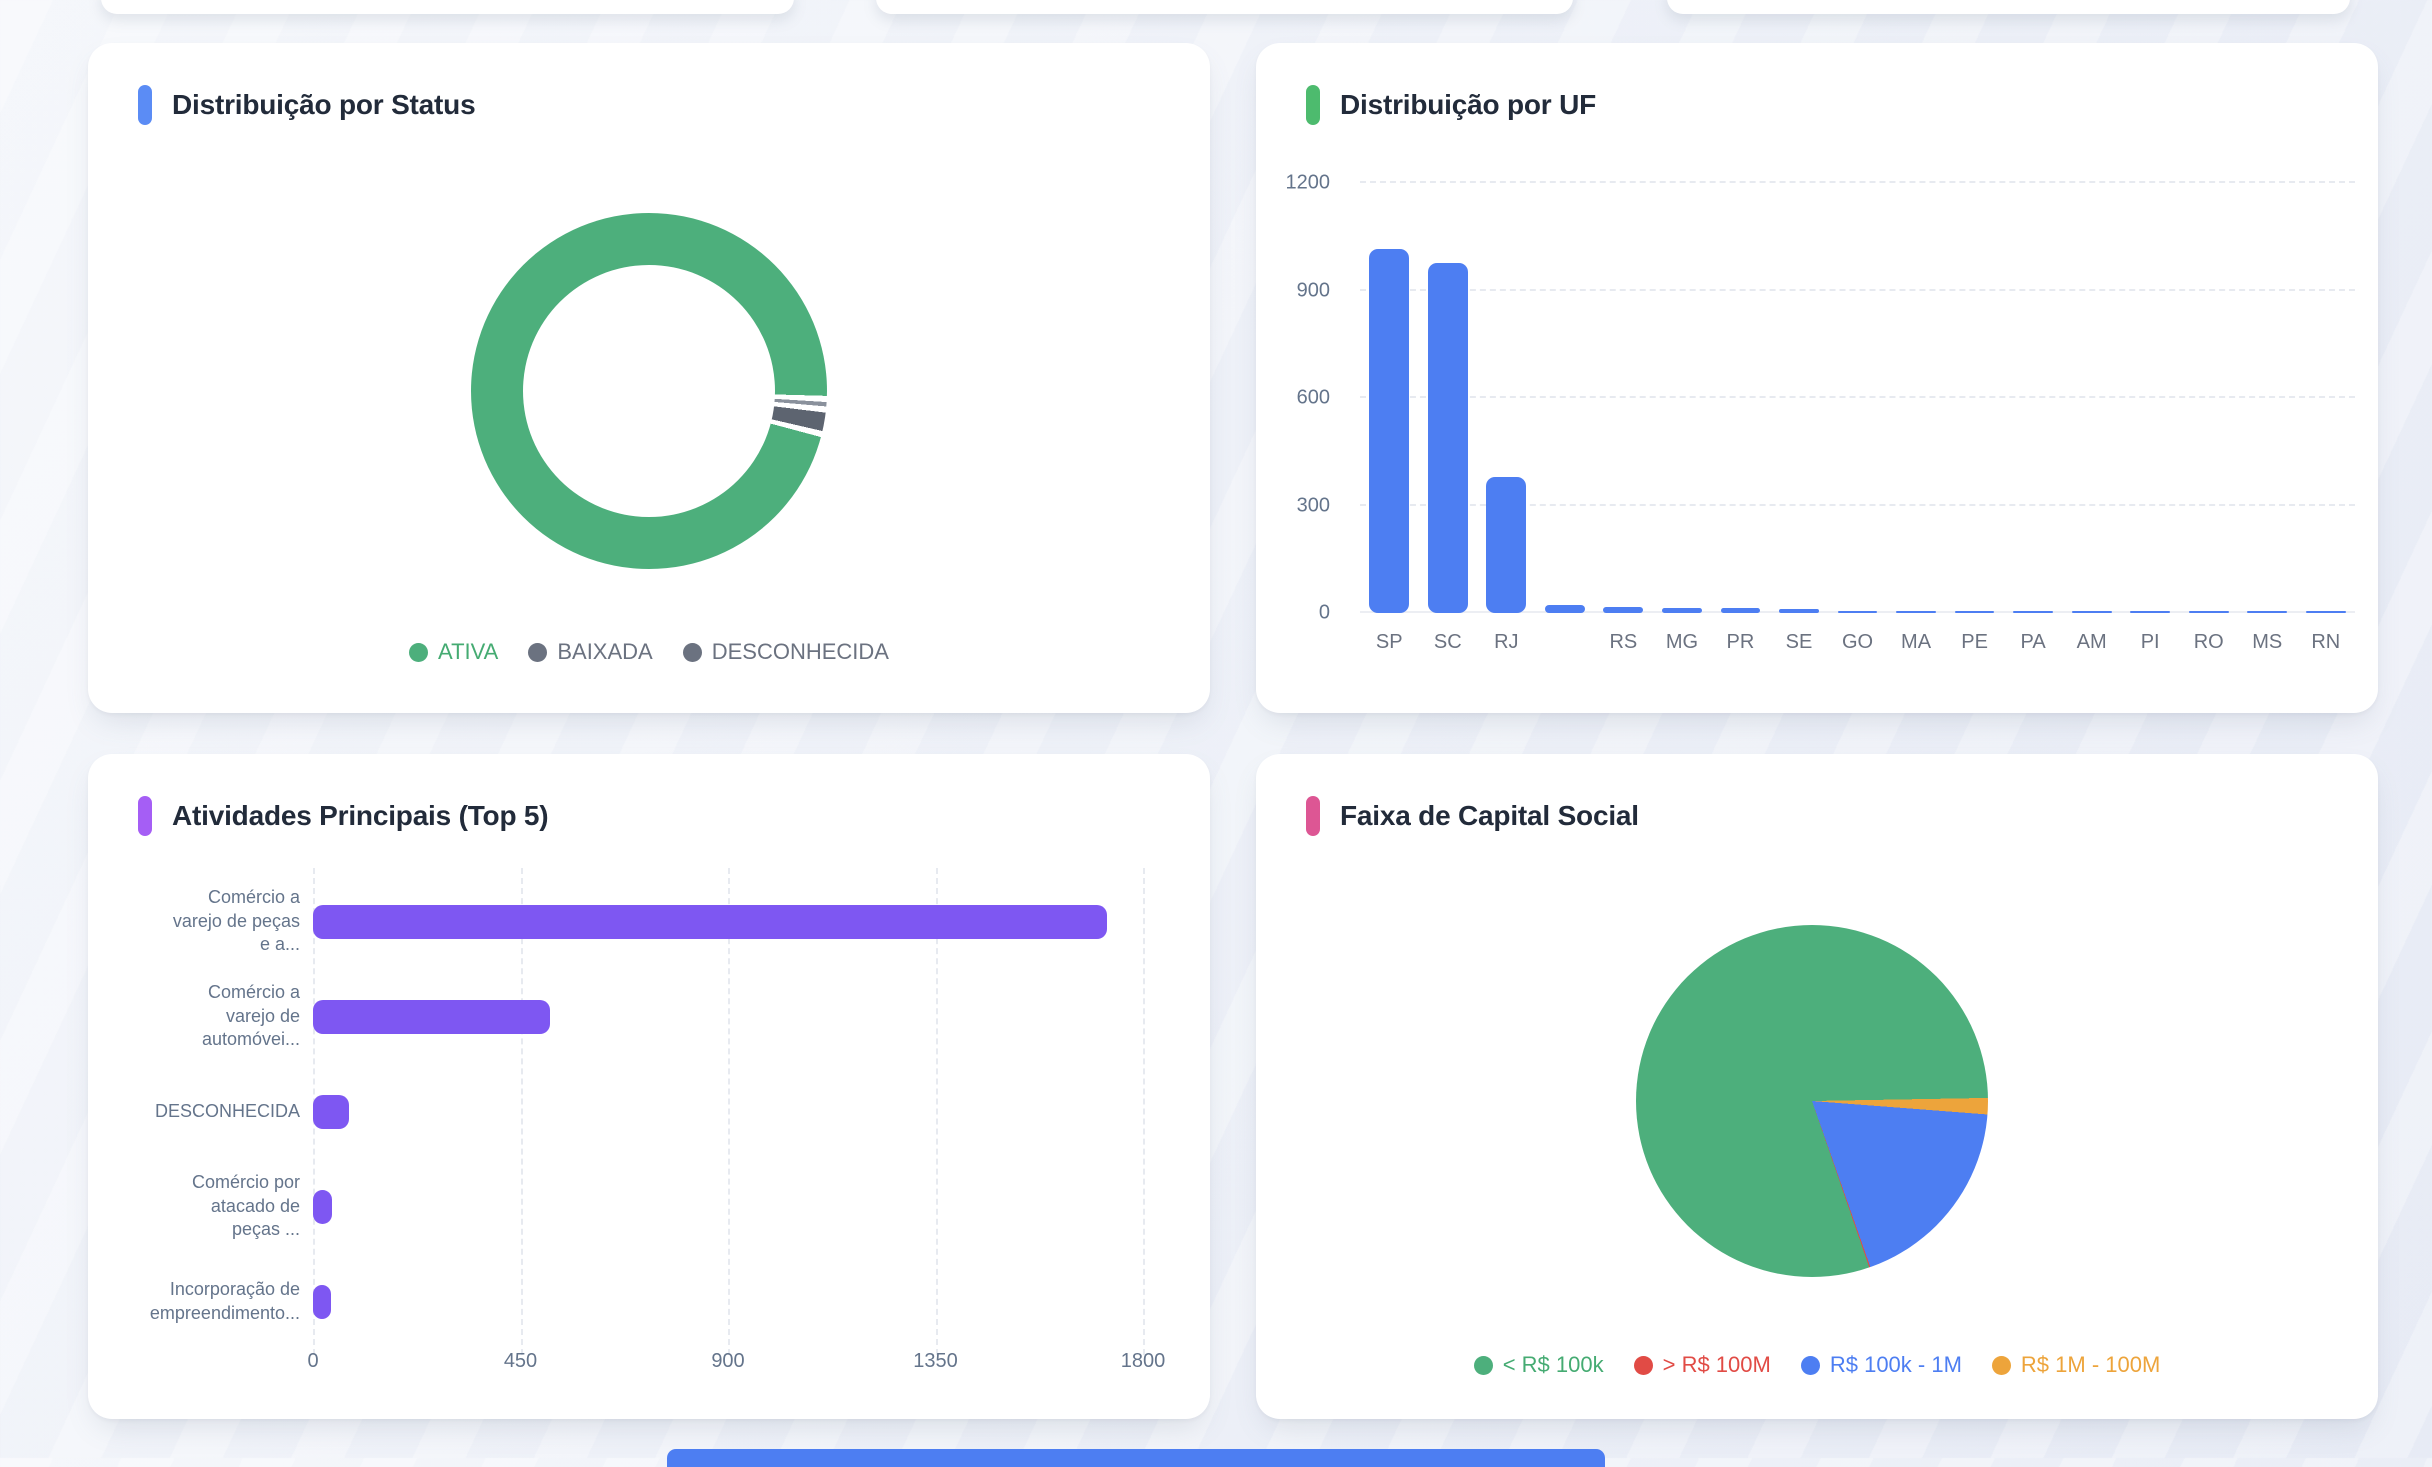 The height and width of the screenshot is (1467, 2432). Describe the element at coordinates (468, 651) in the screenshot. I see `legend-label: ATIVA` at that location.